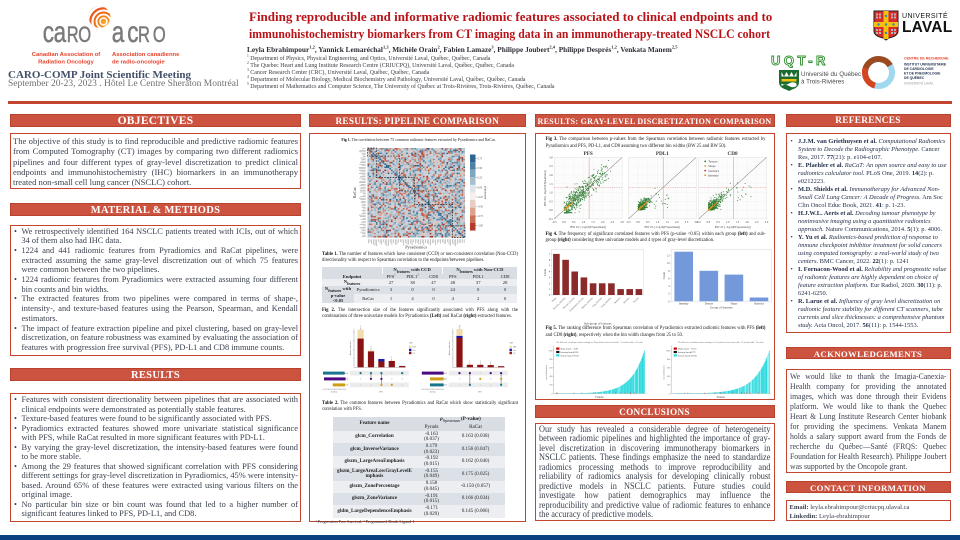 Image resolution: width=960 pixels, height=540 pixels. What do you see at coordinates (822, 82) in the screenshot?
I see `svg-text: à Trois-Rivières` at bounding box center [822, 82].